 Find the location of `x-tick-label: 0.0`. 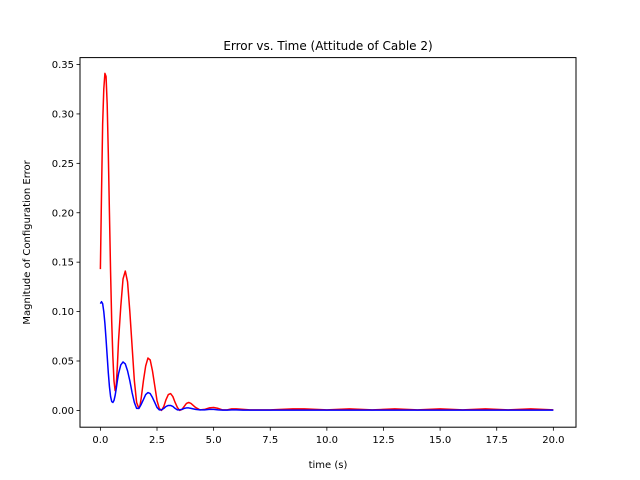

x-tick-label: 0.0 is located at coordinates (100, 440).